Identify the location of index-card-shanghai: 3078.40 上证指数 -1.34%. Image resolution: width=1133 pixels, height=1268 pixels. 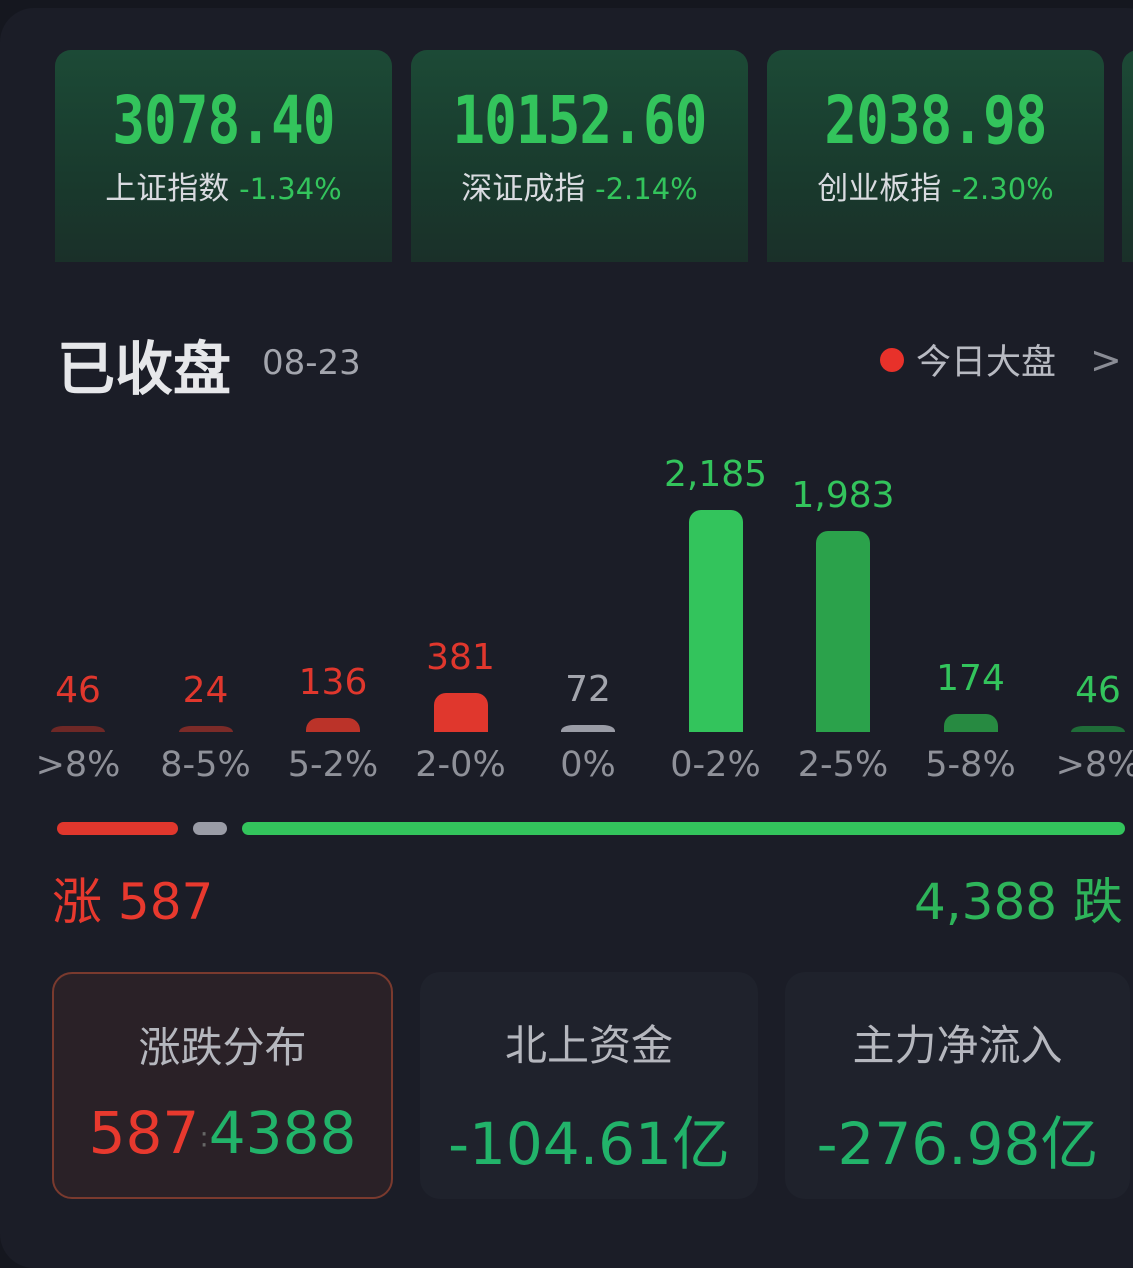
(223, 156).